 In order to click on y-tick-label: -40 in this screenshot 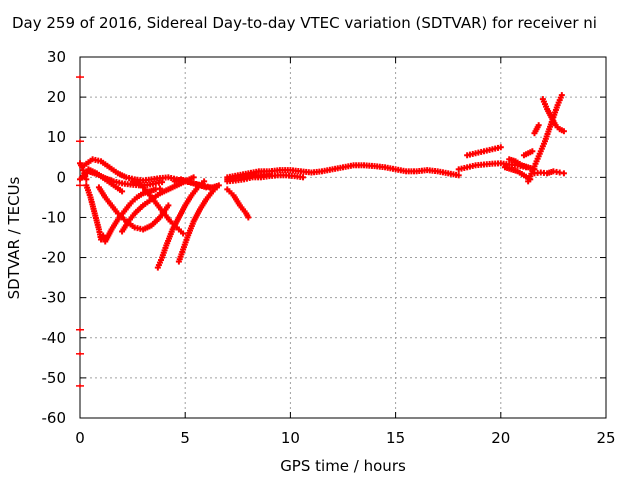, I will do `click(54, 338)`.